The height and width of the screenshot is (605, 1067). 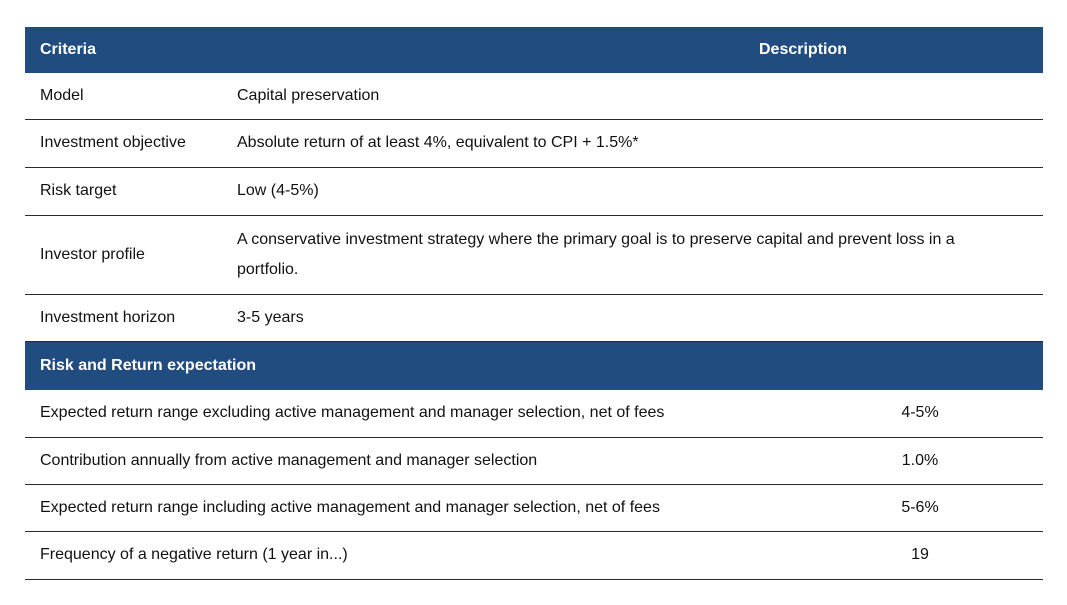 What do you see at coordinates (148, 365) in the screenshot?
I see `section-title: Risk and Return expectation` at bounding box center [148, 365].